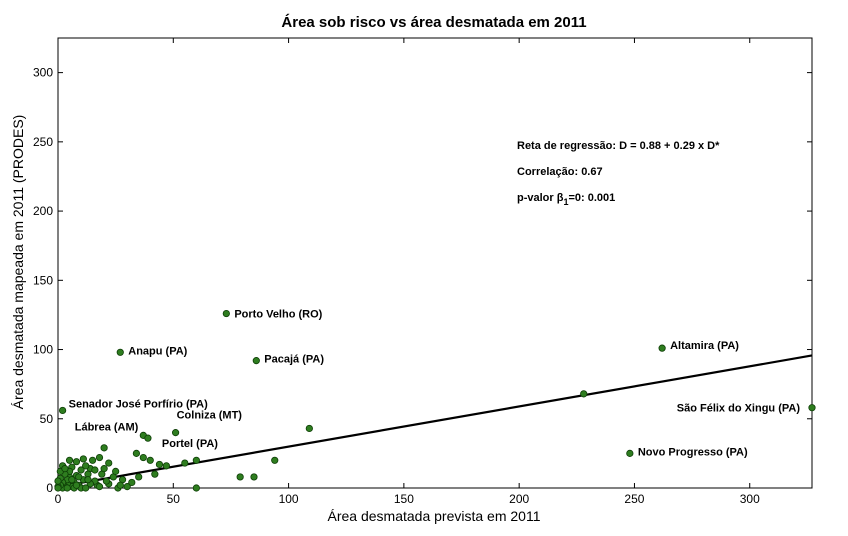 The height and width of the screenshot is (536, 848). What do you see at coordinates (739, 409) in the screenshot?
I see `point-label: São Félix do Xingu (PA)` at bounding box center [739, 409].